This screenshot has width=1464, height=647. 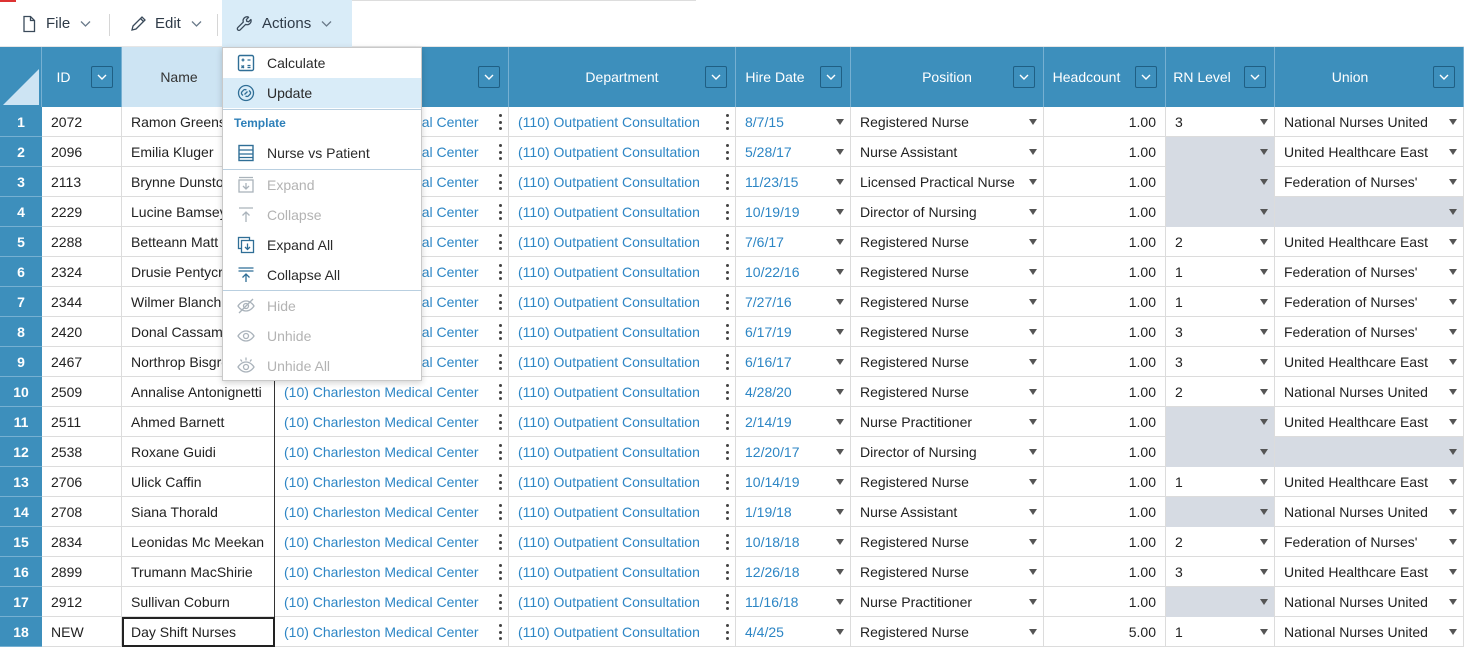 I want to click on cell-name: Siana Thorald, so click(x=198, y=512).